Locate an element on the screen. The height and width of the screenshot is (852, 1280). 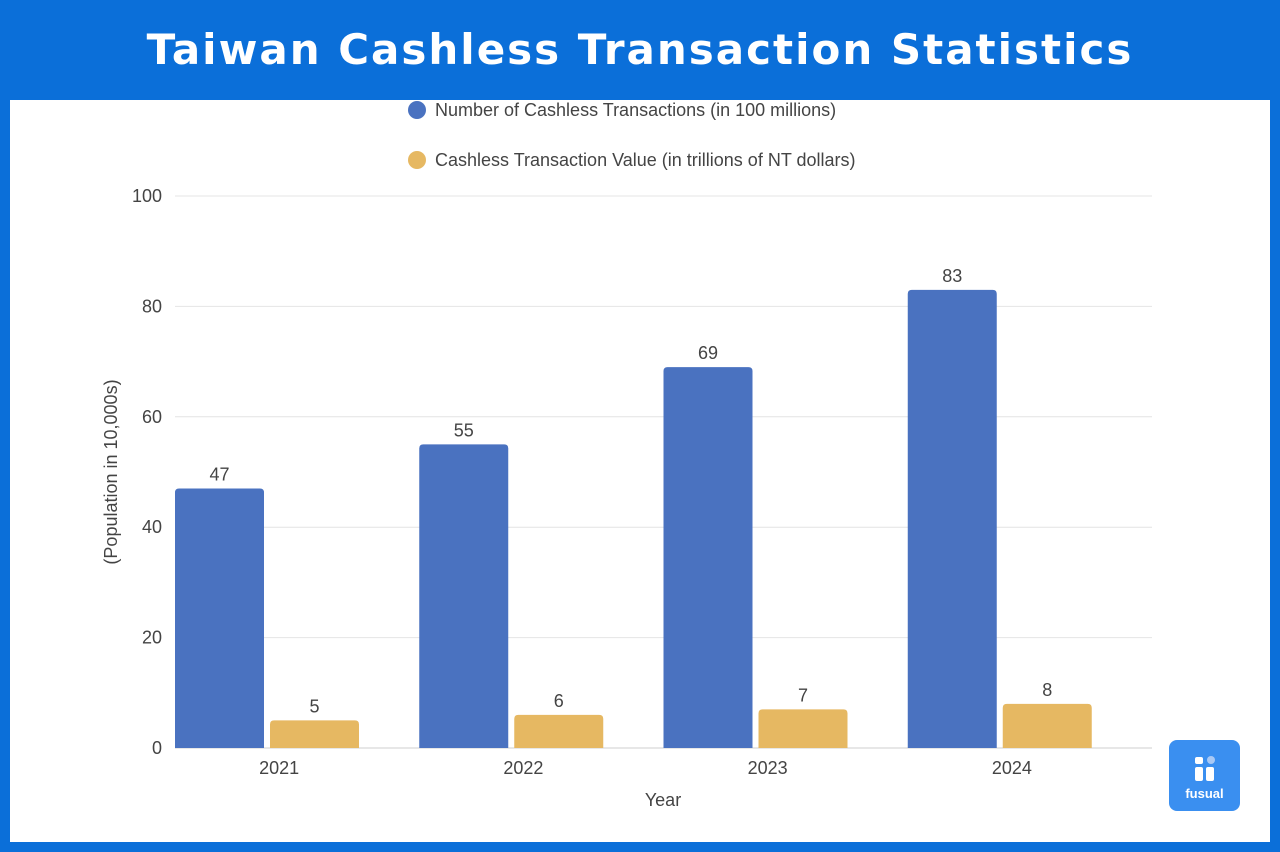
x-tick-label: 2023 is located at coordinates (768, 768).